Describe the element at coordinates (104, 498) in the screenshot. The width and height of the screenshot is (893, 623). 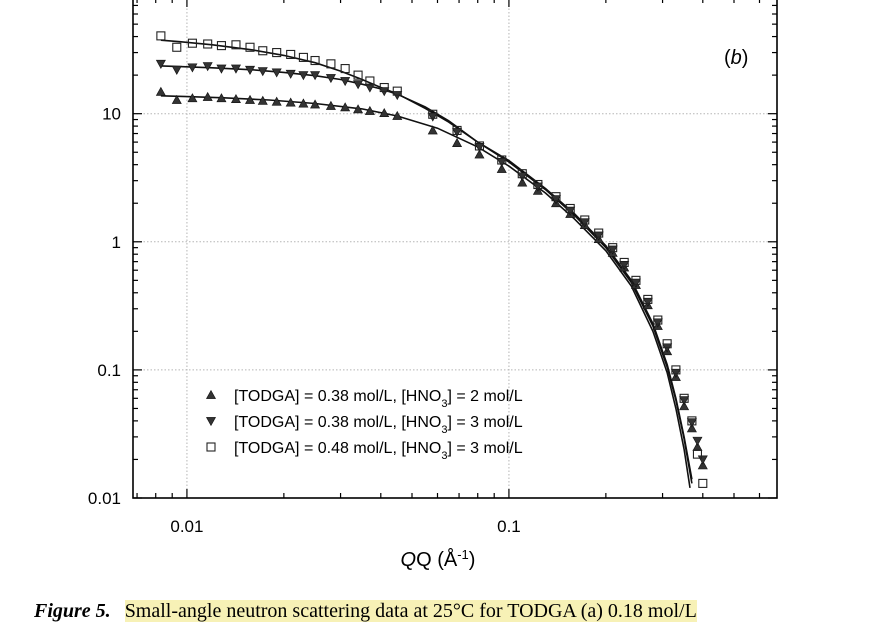
I see `y-tick-label-0: 0.01` at that location.